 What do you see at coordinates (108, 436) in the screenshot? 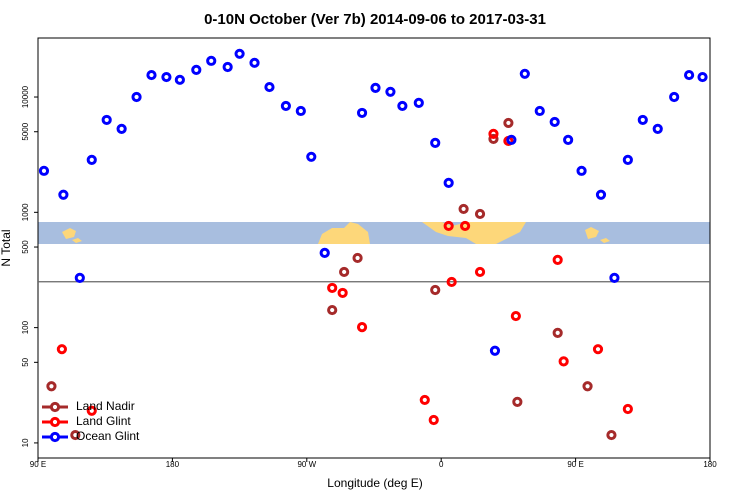
I see `legend-label: Ocean Glint` at bounding box center [108, 436].